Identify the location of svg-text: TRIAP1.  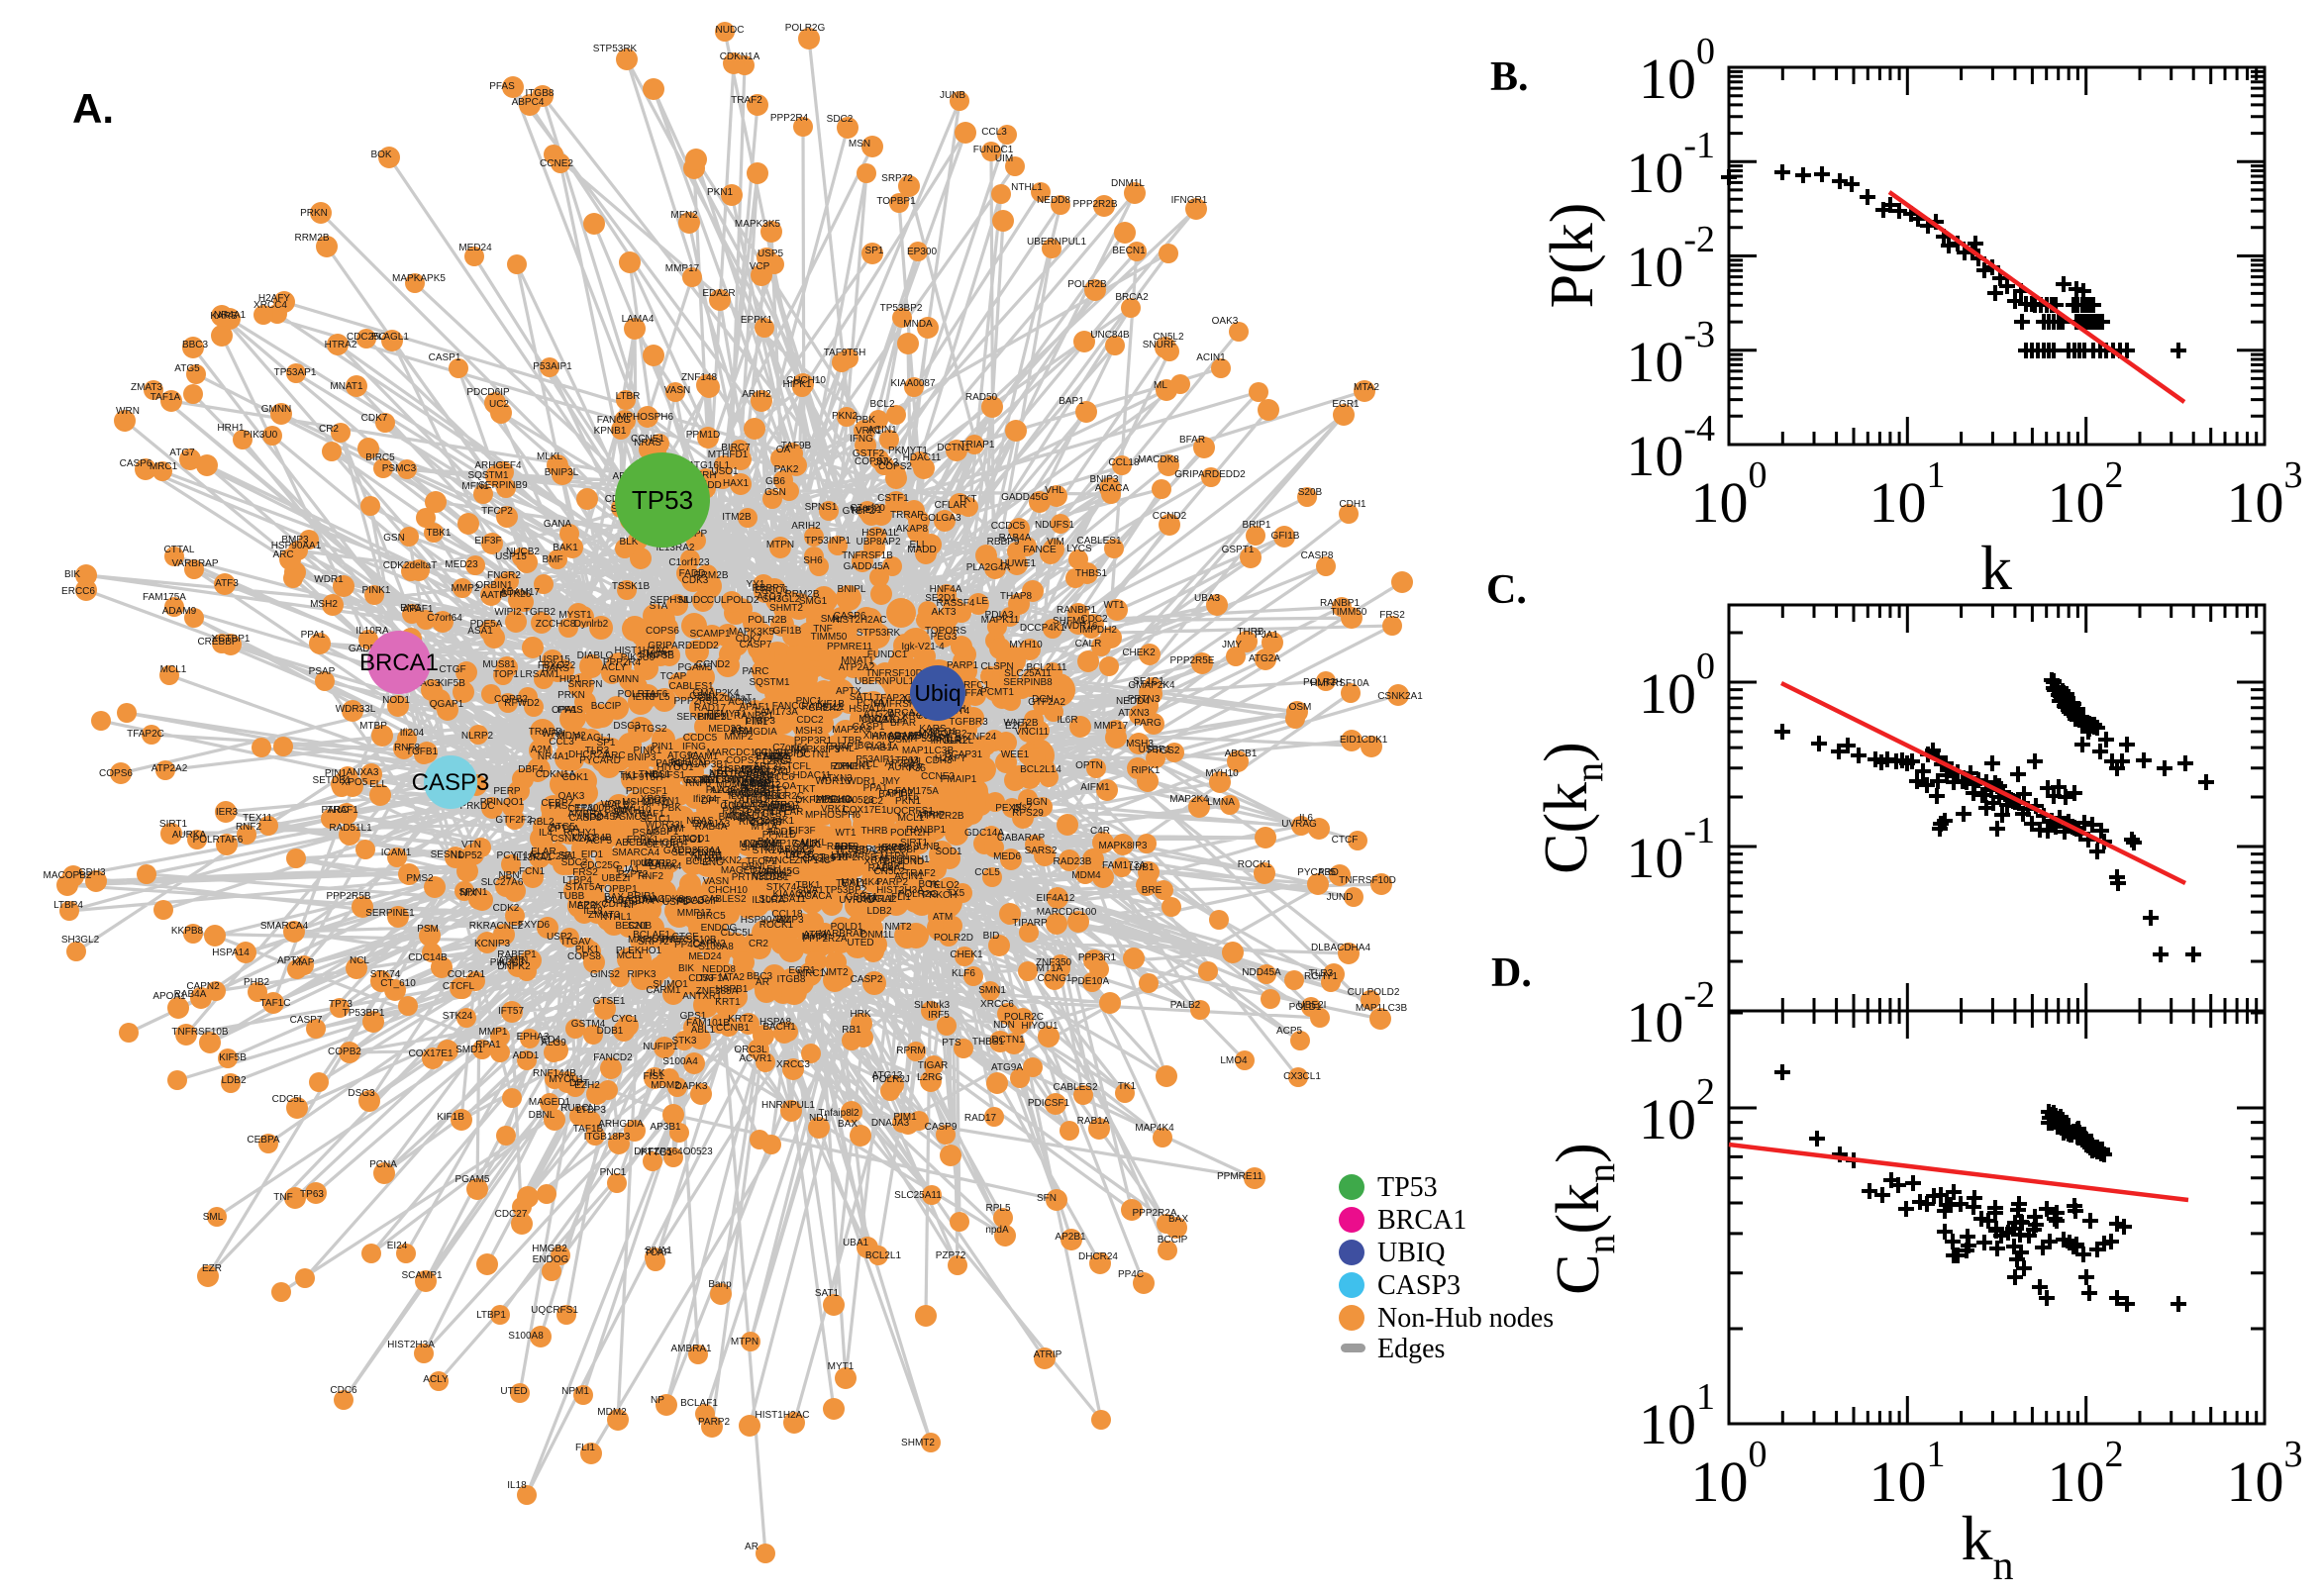
(977, 445).